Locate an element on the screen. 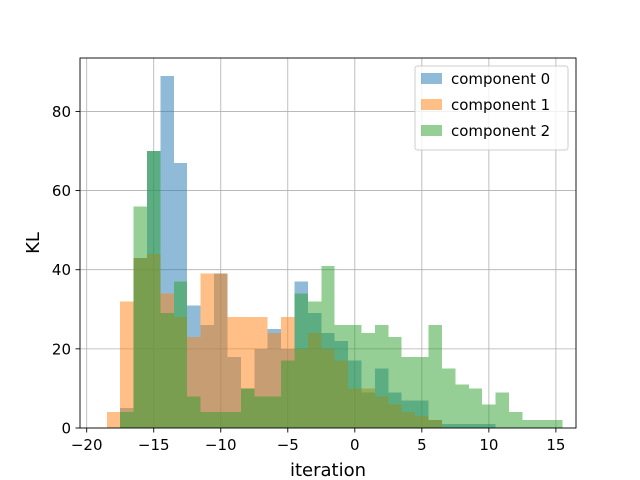 This screenshot has width=640, height=480. legend-label: component 2 is located at coordinates (500, 131).